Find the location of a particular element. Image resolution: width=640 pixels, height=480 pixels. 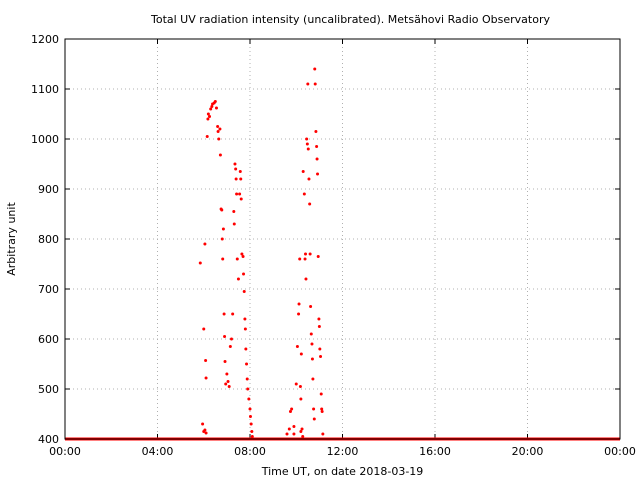

y-tick-label: 900 is located at coordinates (48, 189).